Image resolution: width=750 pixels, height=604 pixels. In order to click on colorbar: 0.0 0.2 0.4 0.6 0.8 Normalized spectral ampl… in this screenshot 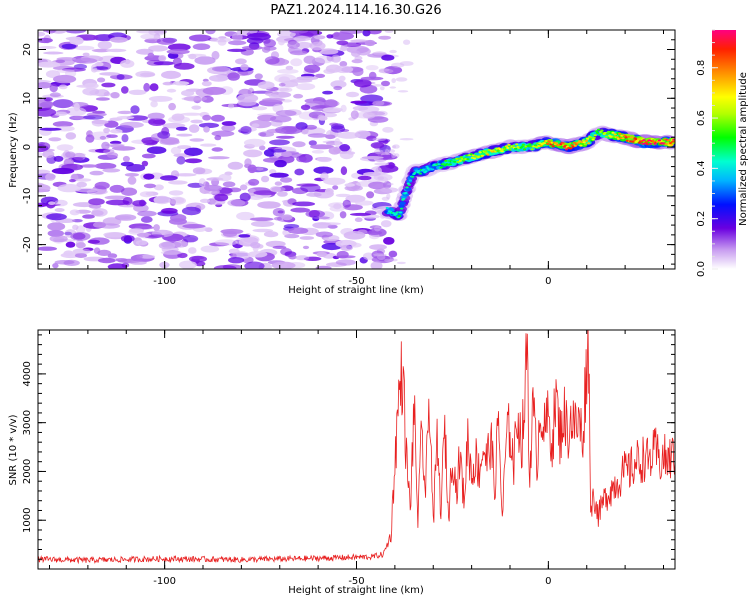, I will do `click(722, 153)`.